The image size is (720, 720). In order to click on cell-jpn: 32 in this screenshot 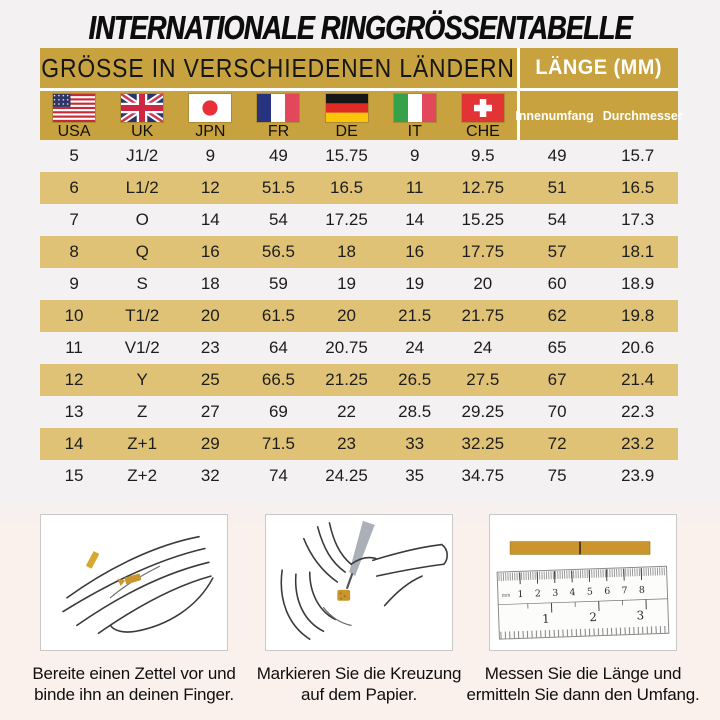, I will do `click(210, 475)`.